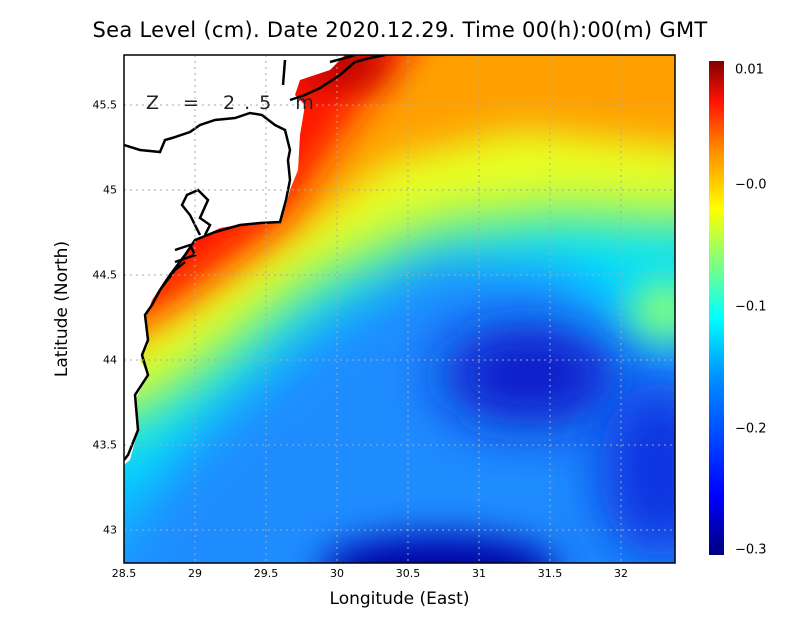 Image resolution: width=800 pixels, height=618 pixels. Describe the element at coordinates (62, 309) in the screenshot. I see `y-axis-label: Latitude (North)` at that location.